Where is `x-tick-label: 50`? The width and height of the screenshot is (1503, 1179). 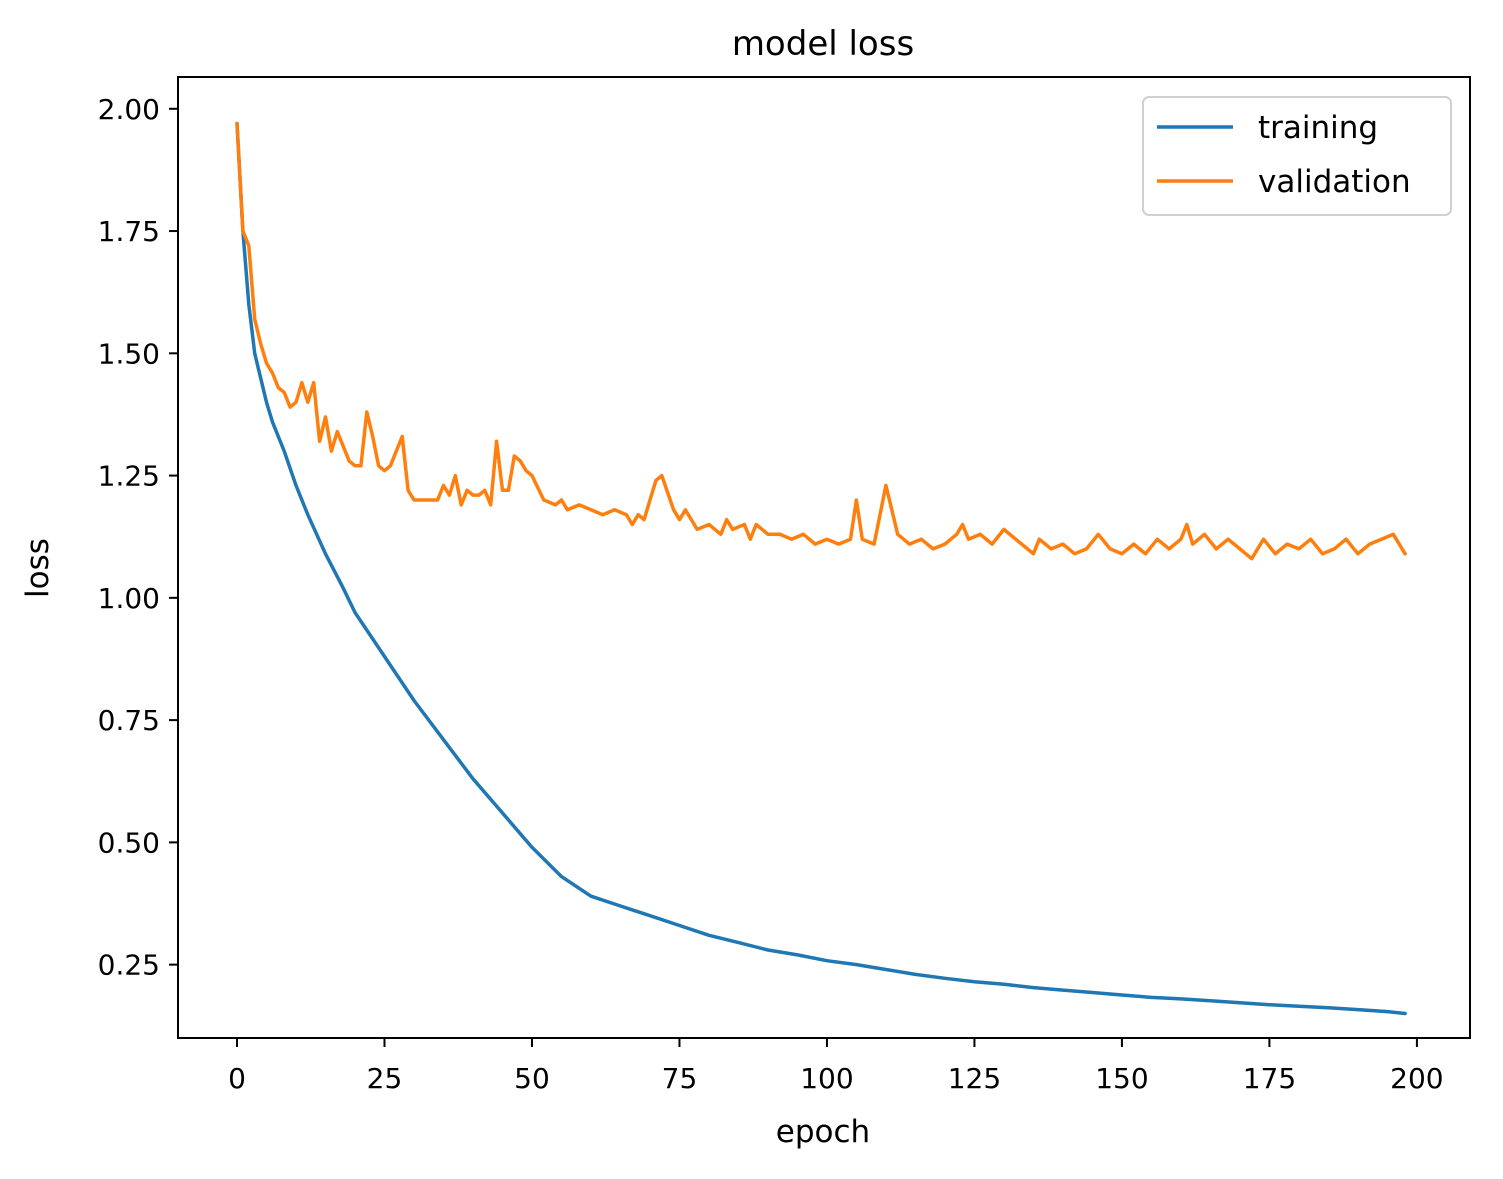 x-tick-label: 50 is located at coordinates (532, 1078).